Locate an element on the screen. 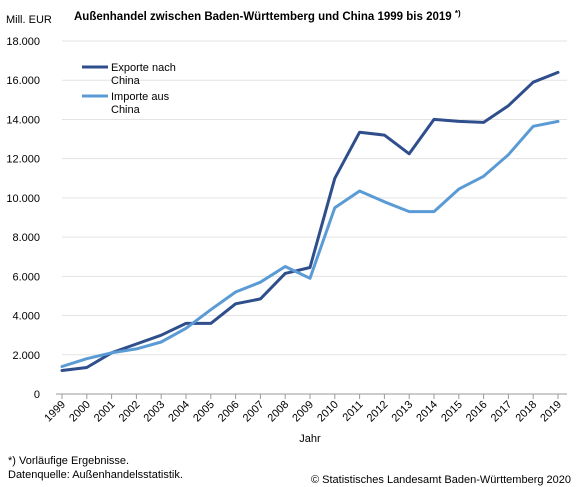  legend-label-1: Exporte nach is located at coordinates (143, 68).